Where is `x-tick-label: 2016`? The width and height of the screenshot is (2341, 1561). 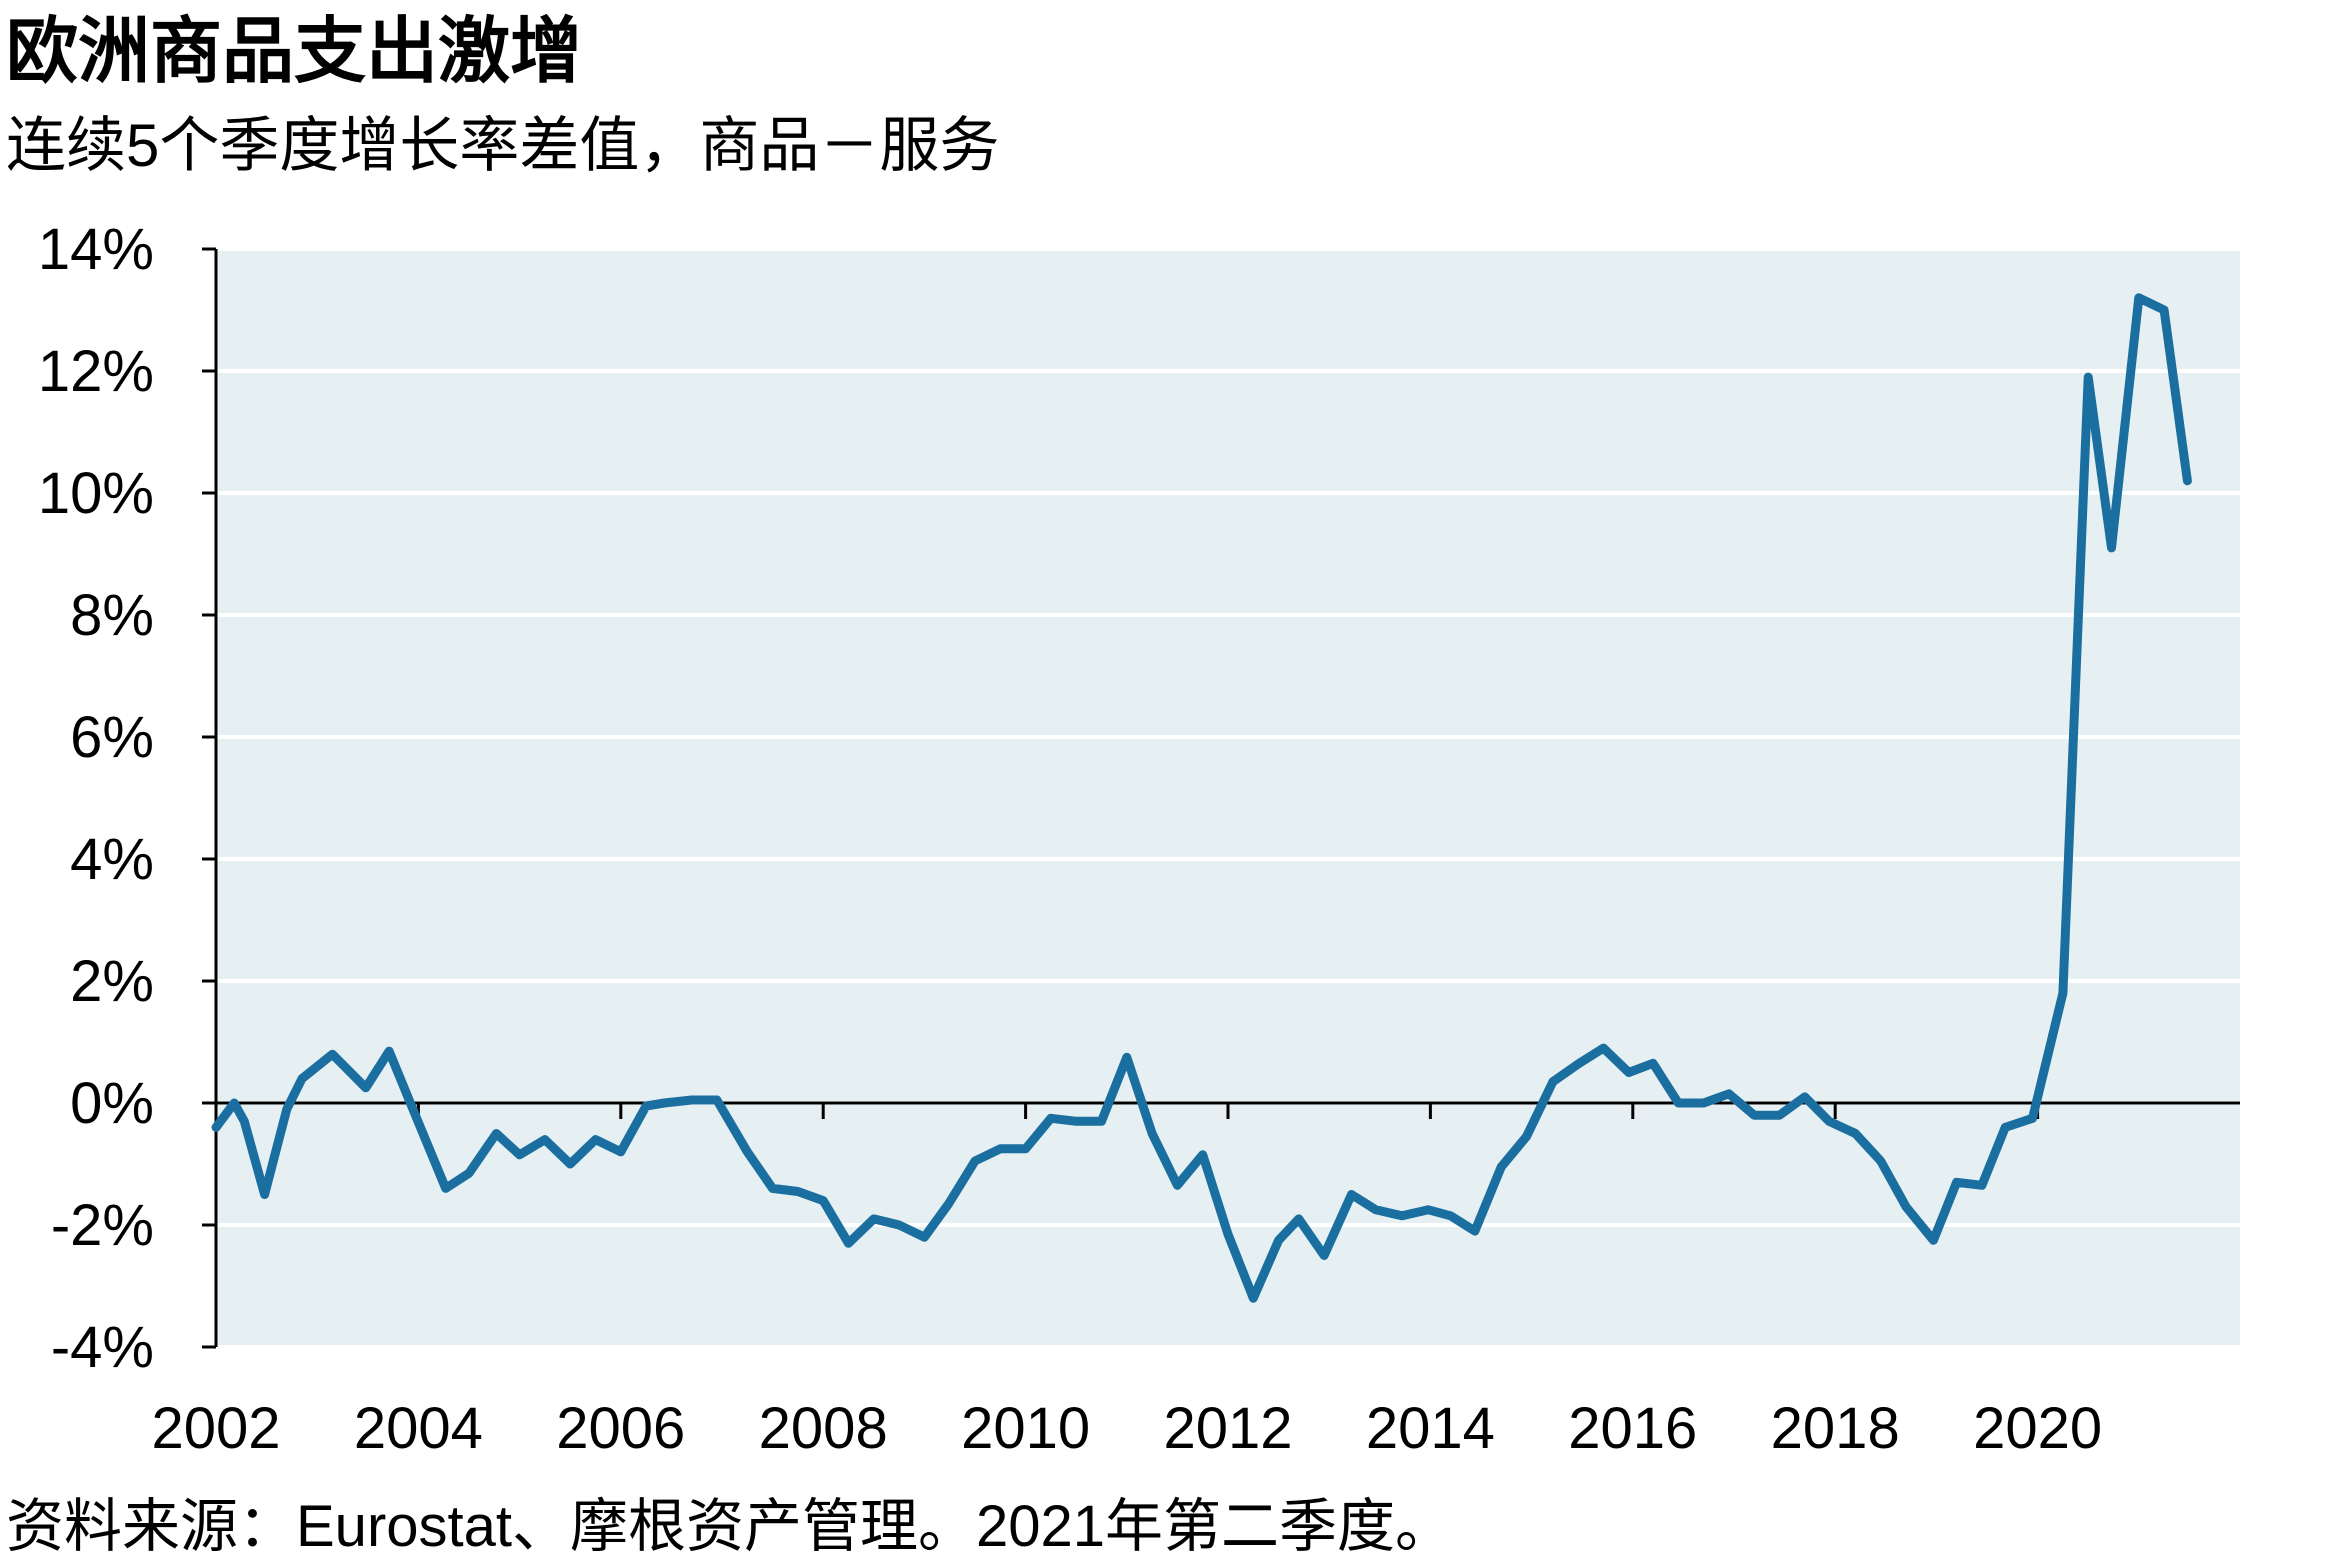 x-tick-label: 2016 is located at coordinates (1632, 1428).